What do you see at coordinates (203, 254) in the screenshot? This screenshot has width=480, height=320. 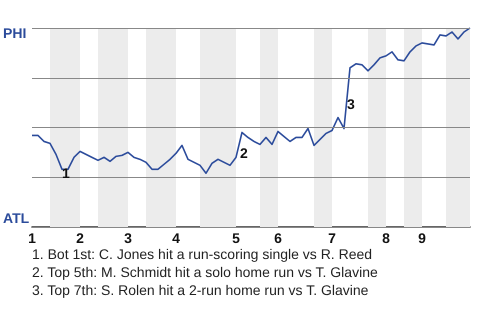 I see `text: 1. Bot 1st: C. Jones hit a run-scoring single vs R. Reed` at bounding box center [203, 254].